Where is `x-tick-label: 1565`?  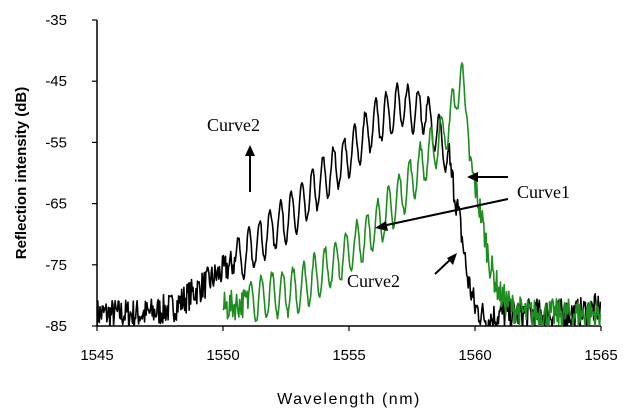
x-tick-label: 1565 is located at coordinates (600, 355).